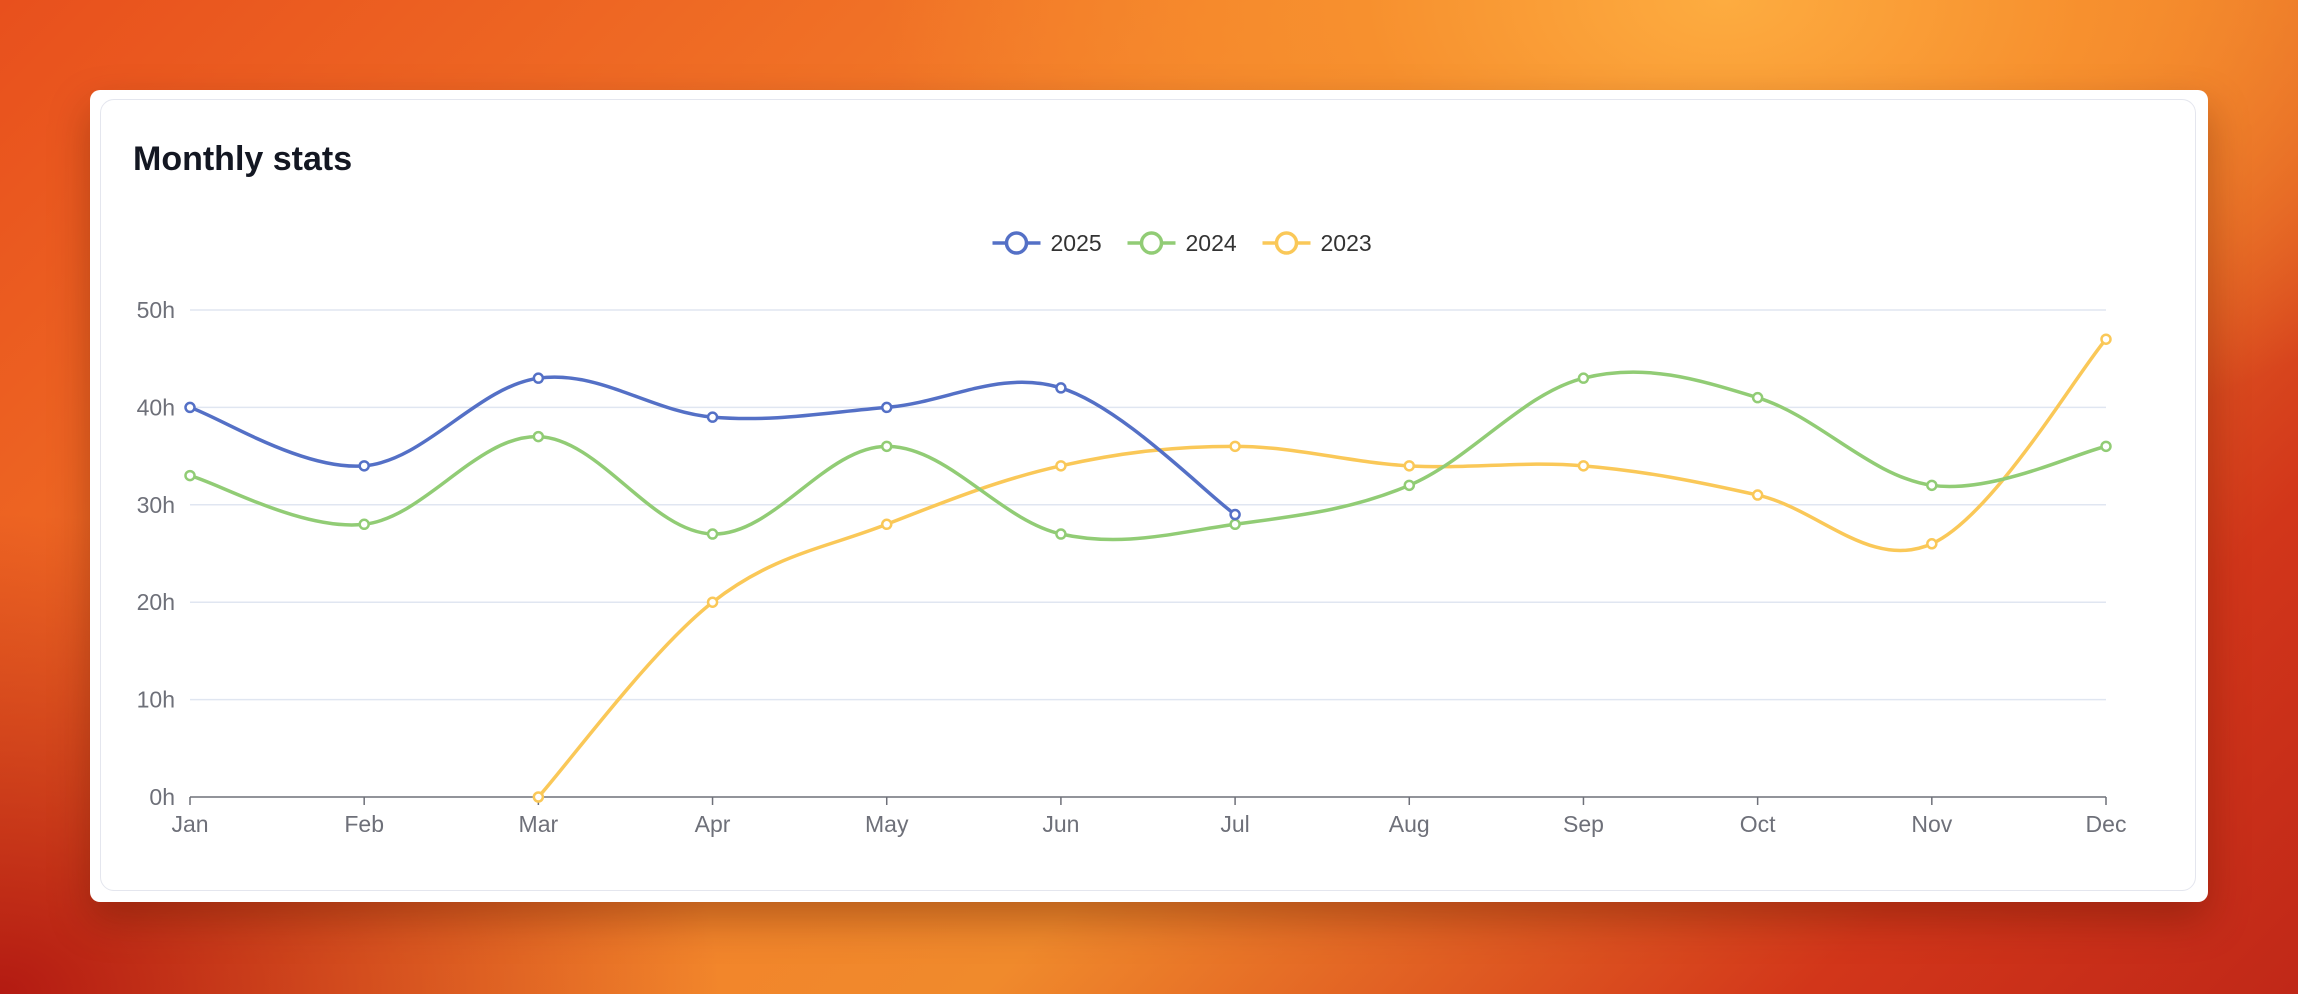 The width and height of the screenshot is (2298, 994). What do you see at coordinates (539, 824) in the screenshot?
I see `x-tick-label: Mar` at bounding box center [539, 824].